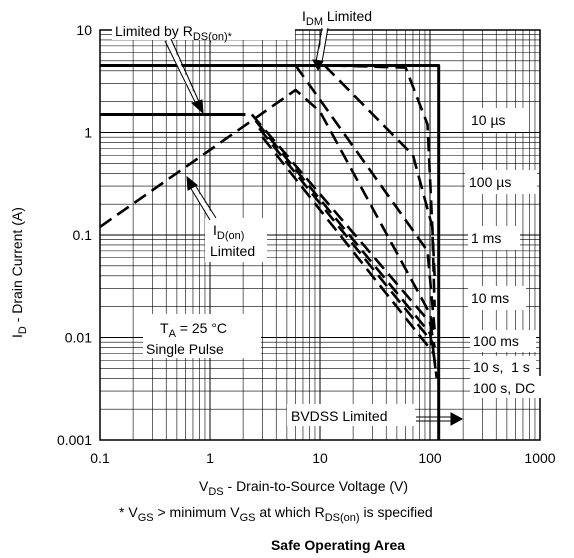 This screenshot has width=574, height=558. I want to click on x-tick-label: 1000, so click(539, 458).